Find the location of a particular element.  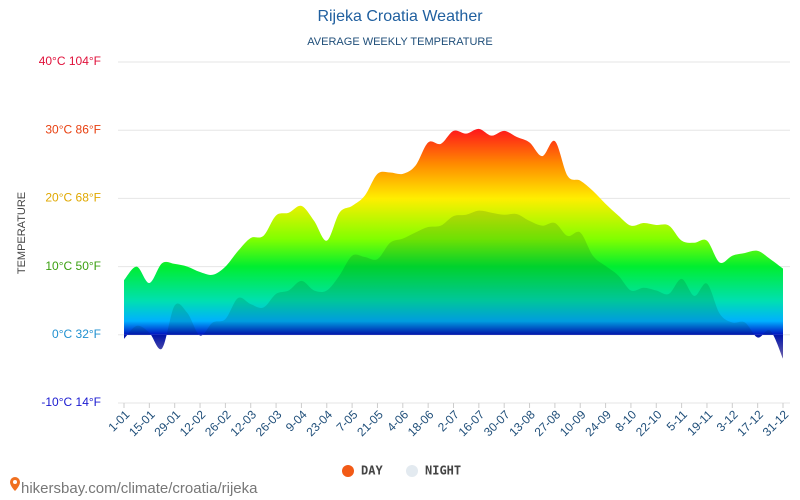

x-tick-label: 17-12 is located at coordinates (750, 423).